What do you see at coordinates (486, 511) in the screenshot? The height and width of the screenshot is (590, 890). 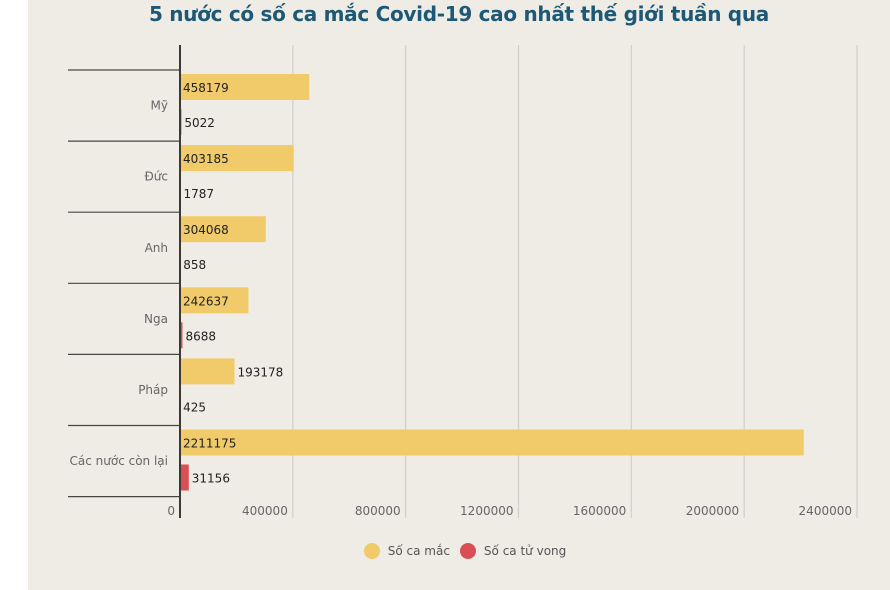 I see `x-tick-label: 1200000` at bounding box center [486, 511].